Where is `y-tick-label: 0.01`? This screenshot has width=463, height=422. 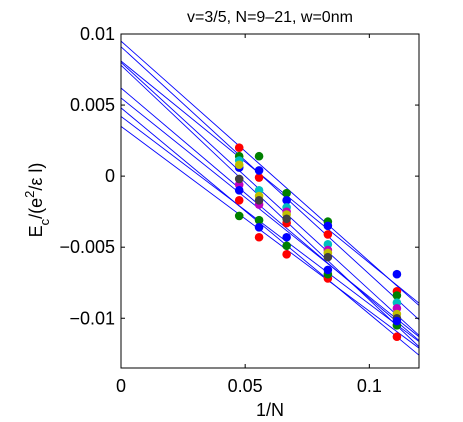
y-tick-label: 0.01 is located at coordinates (97, 34).